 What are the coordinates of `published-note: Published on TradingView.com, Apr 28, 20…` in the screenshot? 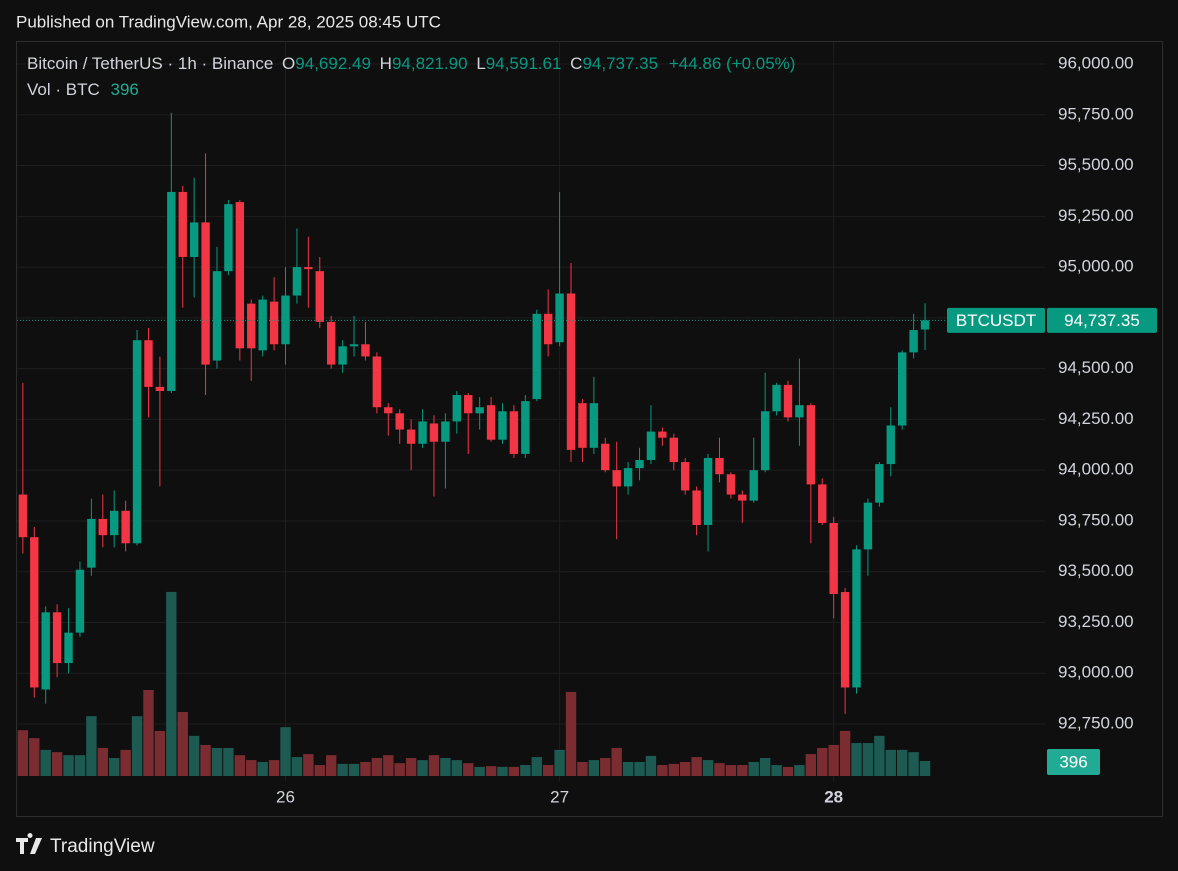 It's located at (228, 21).